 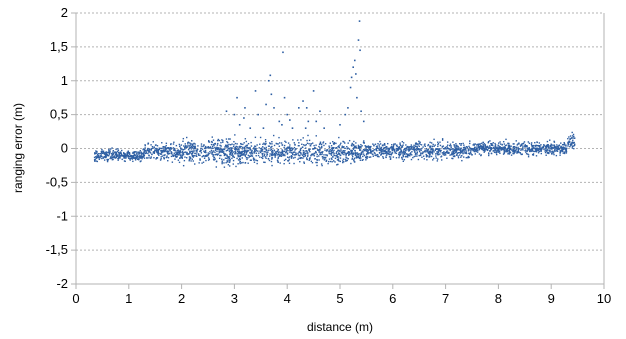 I want to click on data-point-1941, so click(x=462, y=150).